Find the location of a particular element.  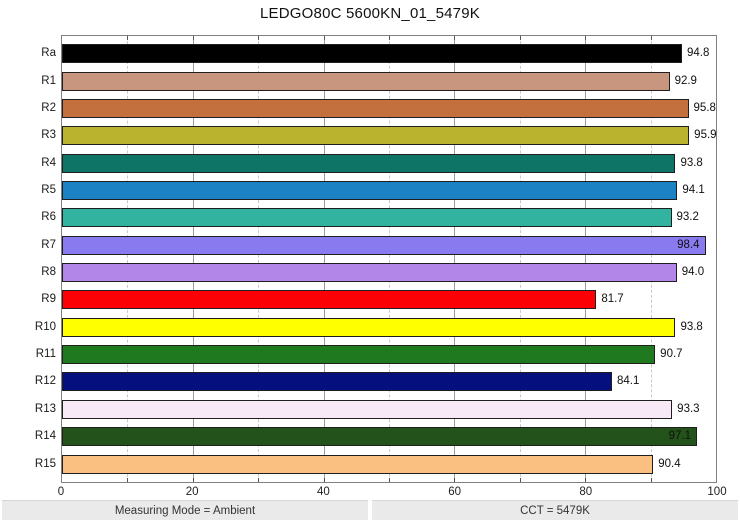

x-tick-label-0: 0 is located at coordinates (61, 492).